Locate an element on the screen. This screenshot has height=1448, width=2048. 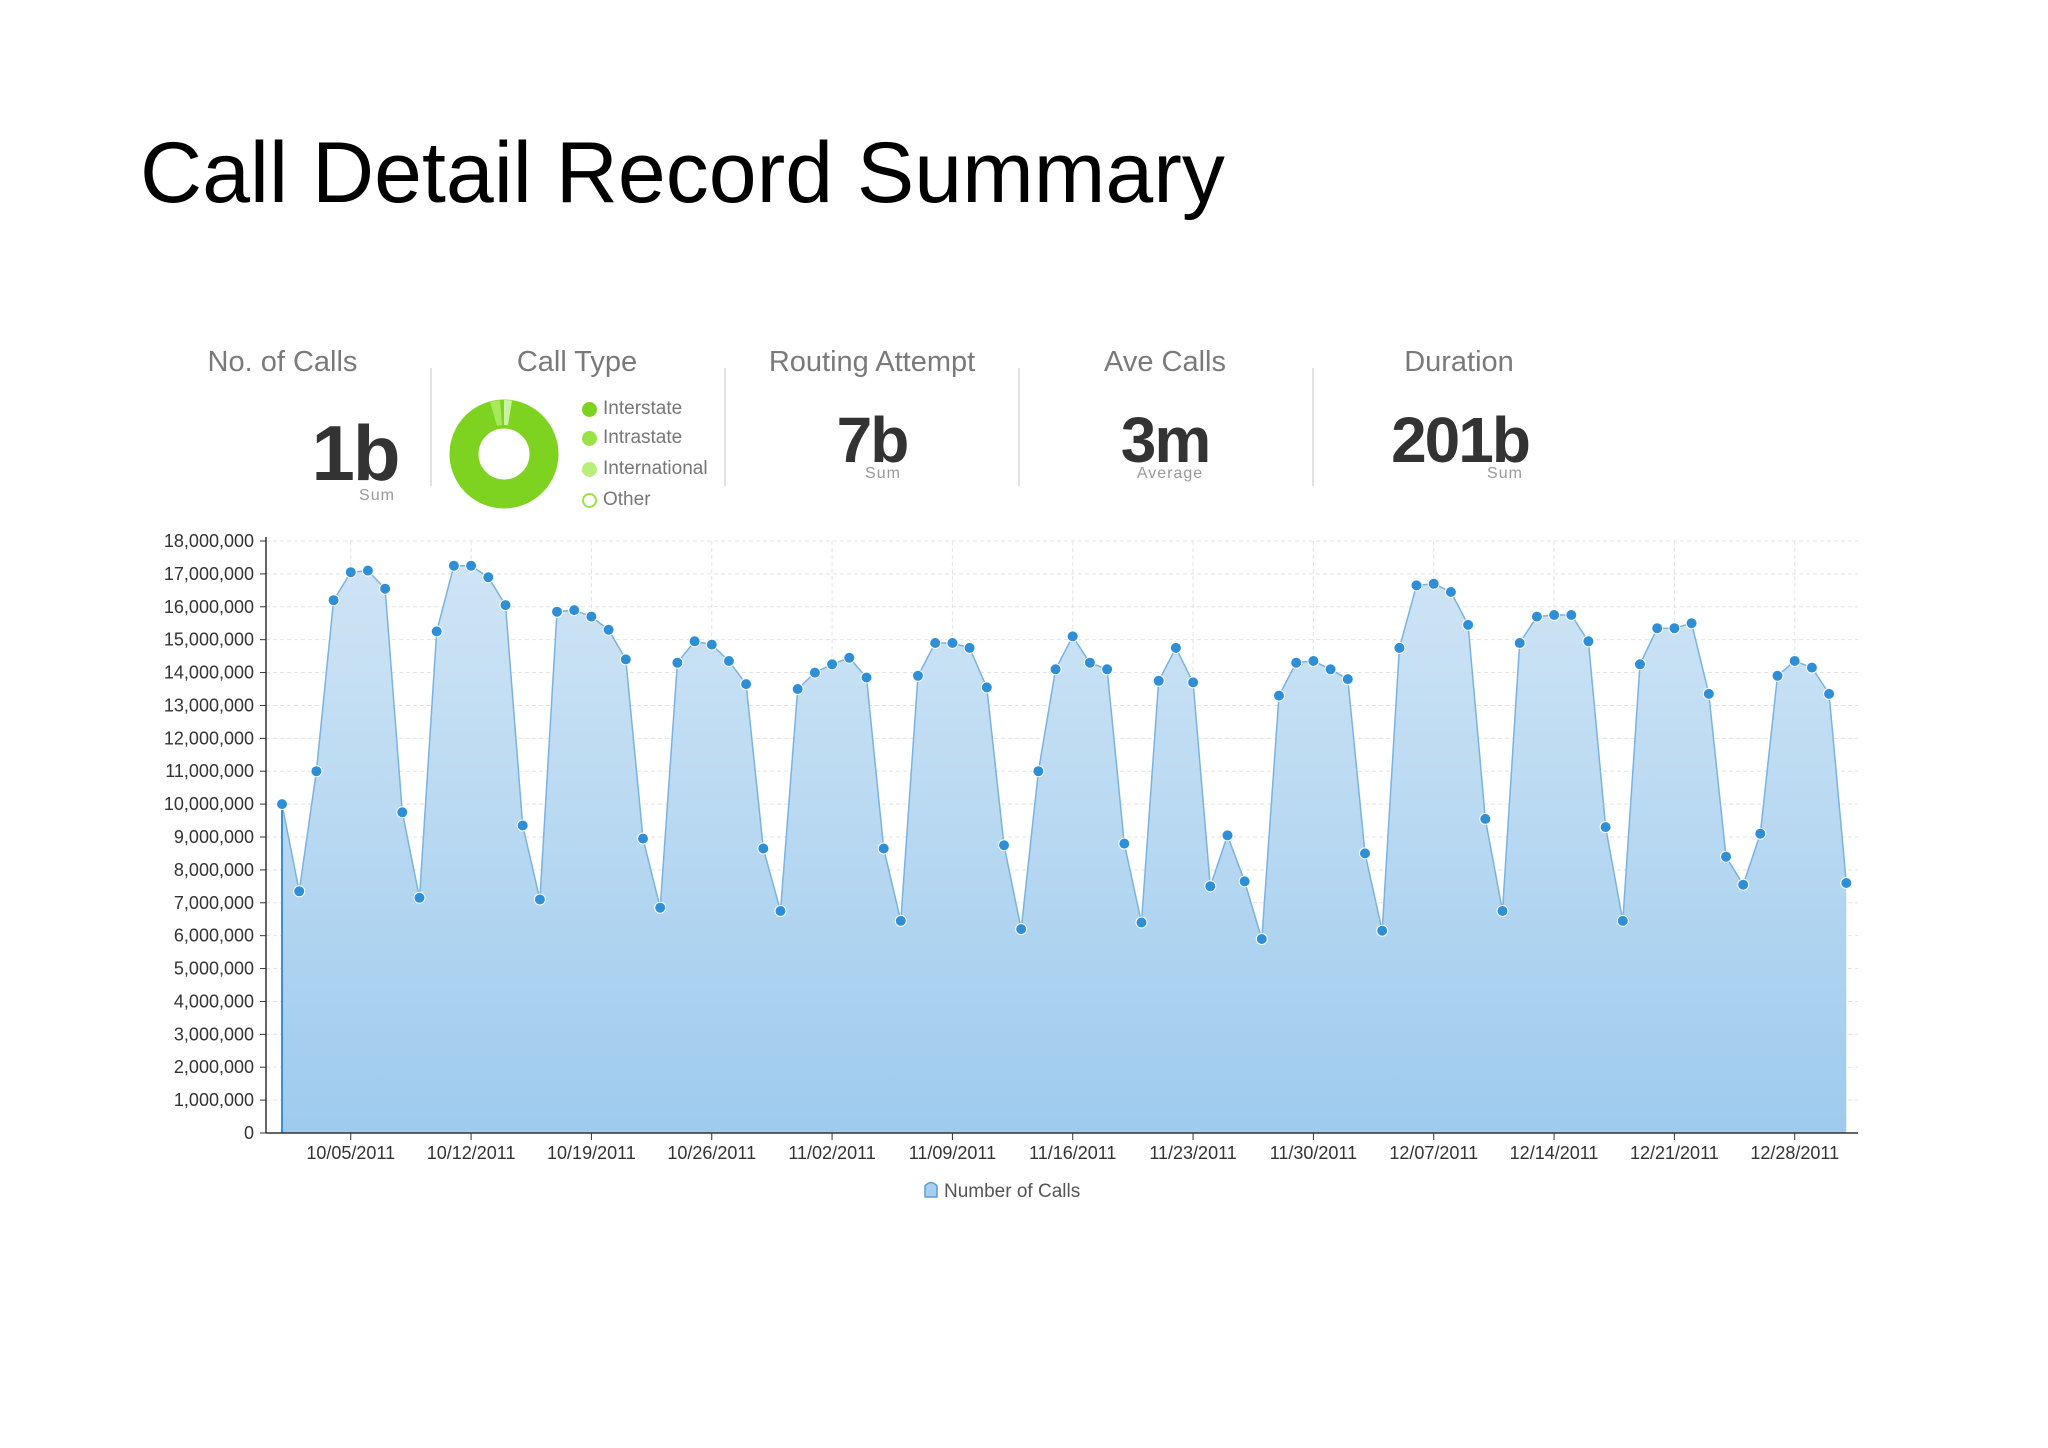
call-type-kpi-title: Call Type is located at coordinates (577, 362).